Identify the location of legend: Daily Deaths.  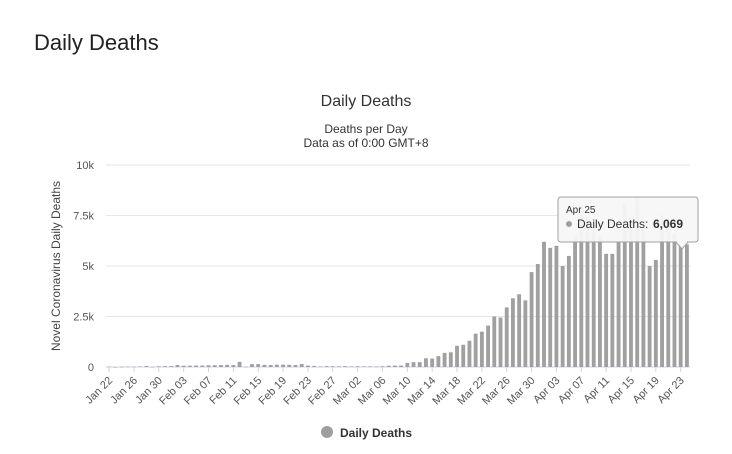
(366, 433).